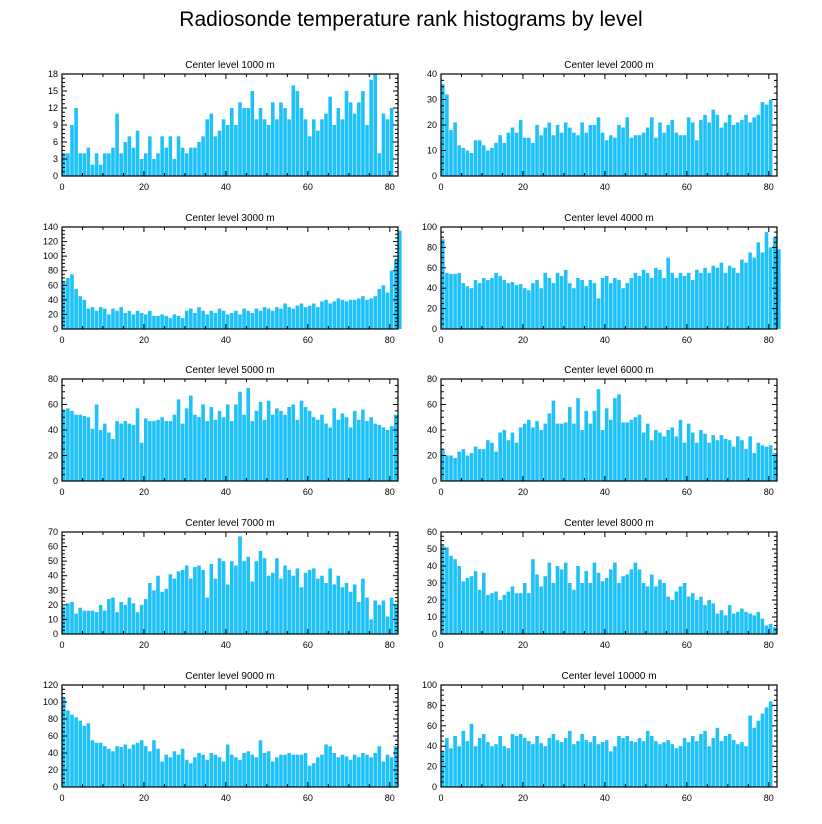 This screenshot has width=822, height=824. I want to click on panel-title: Center level 9000 m, so click(230, 676).